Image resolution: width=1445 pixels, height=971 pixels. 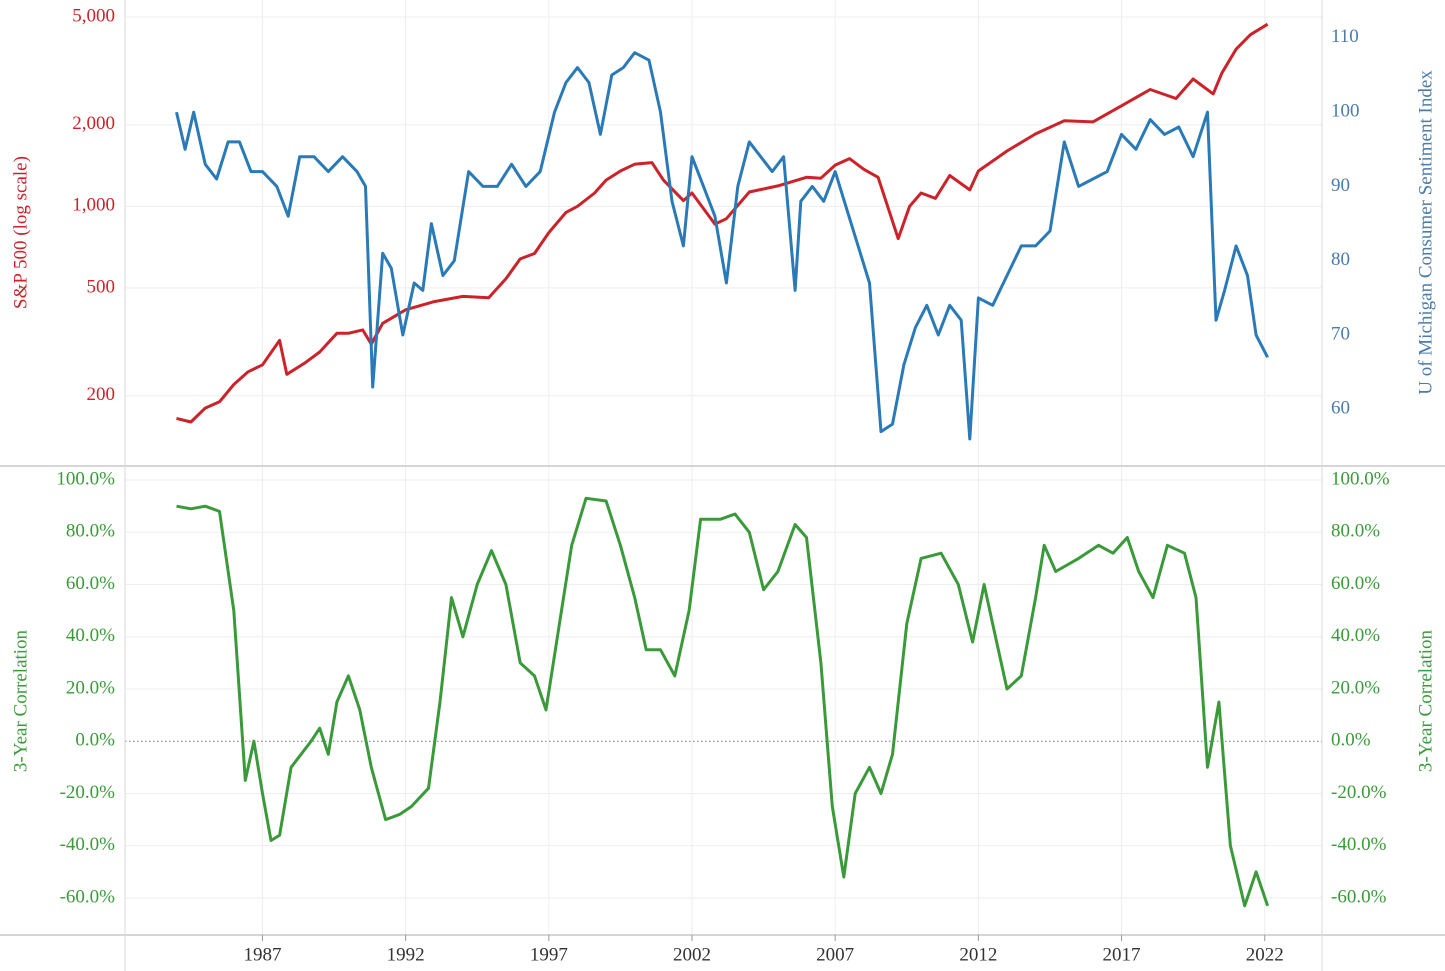 I want to click on y-right-axis-label: 3-Year Correlation, so click(x=1425, y=700).